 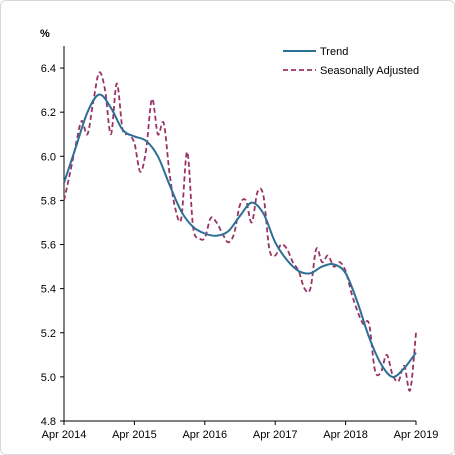 I want to click on y-axis-label: %, so click(x=45, y=34).